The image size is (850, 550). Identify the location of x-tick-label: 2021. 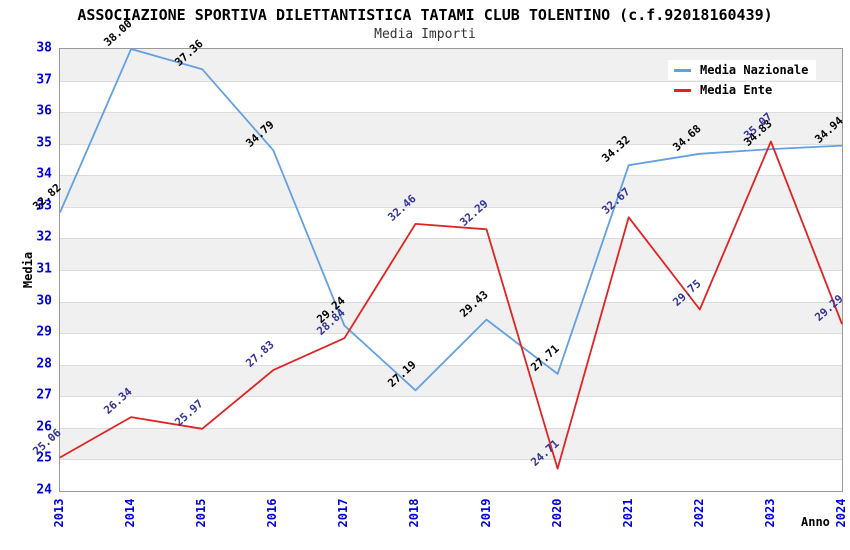
(627, 513).